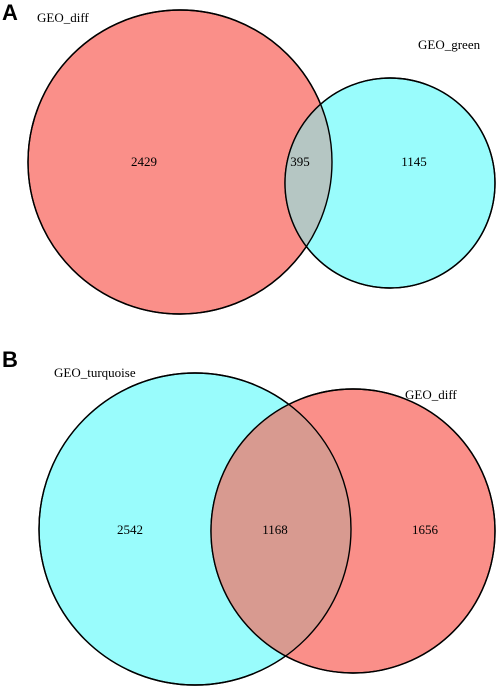 The height and width of the screenshot is (697, 498). Describe the element at coordinates (425, 529) in the screenshot. I see `panel-b-count-right-only: 1656` at that location.